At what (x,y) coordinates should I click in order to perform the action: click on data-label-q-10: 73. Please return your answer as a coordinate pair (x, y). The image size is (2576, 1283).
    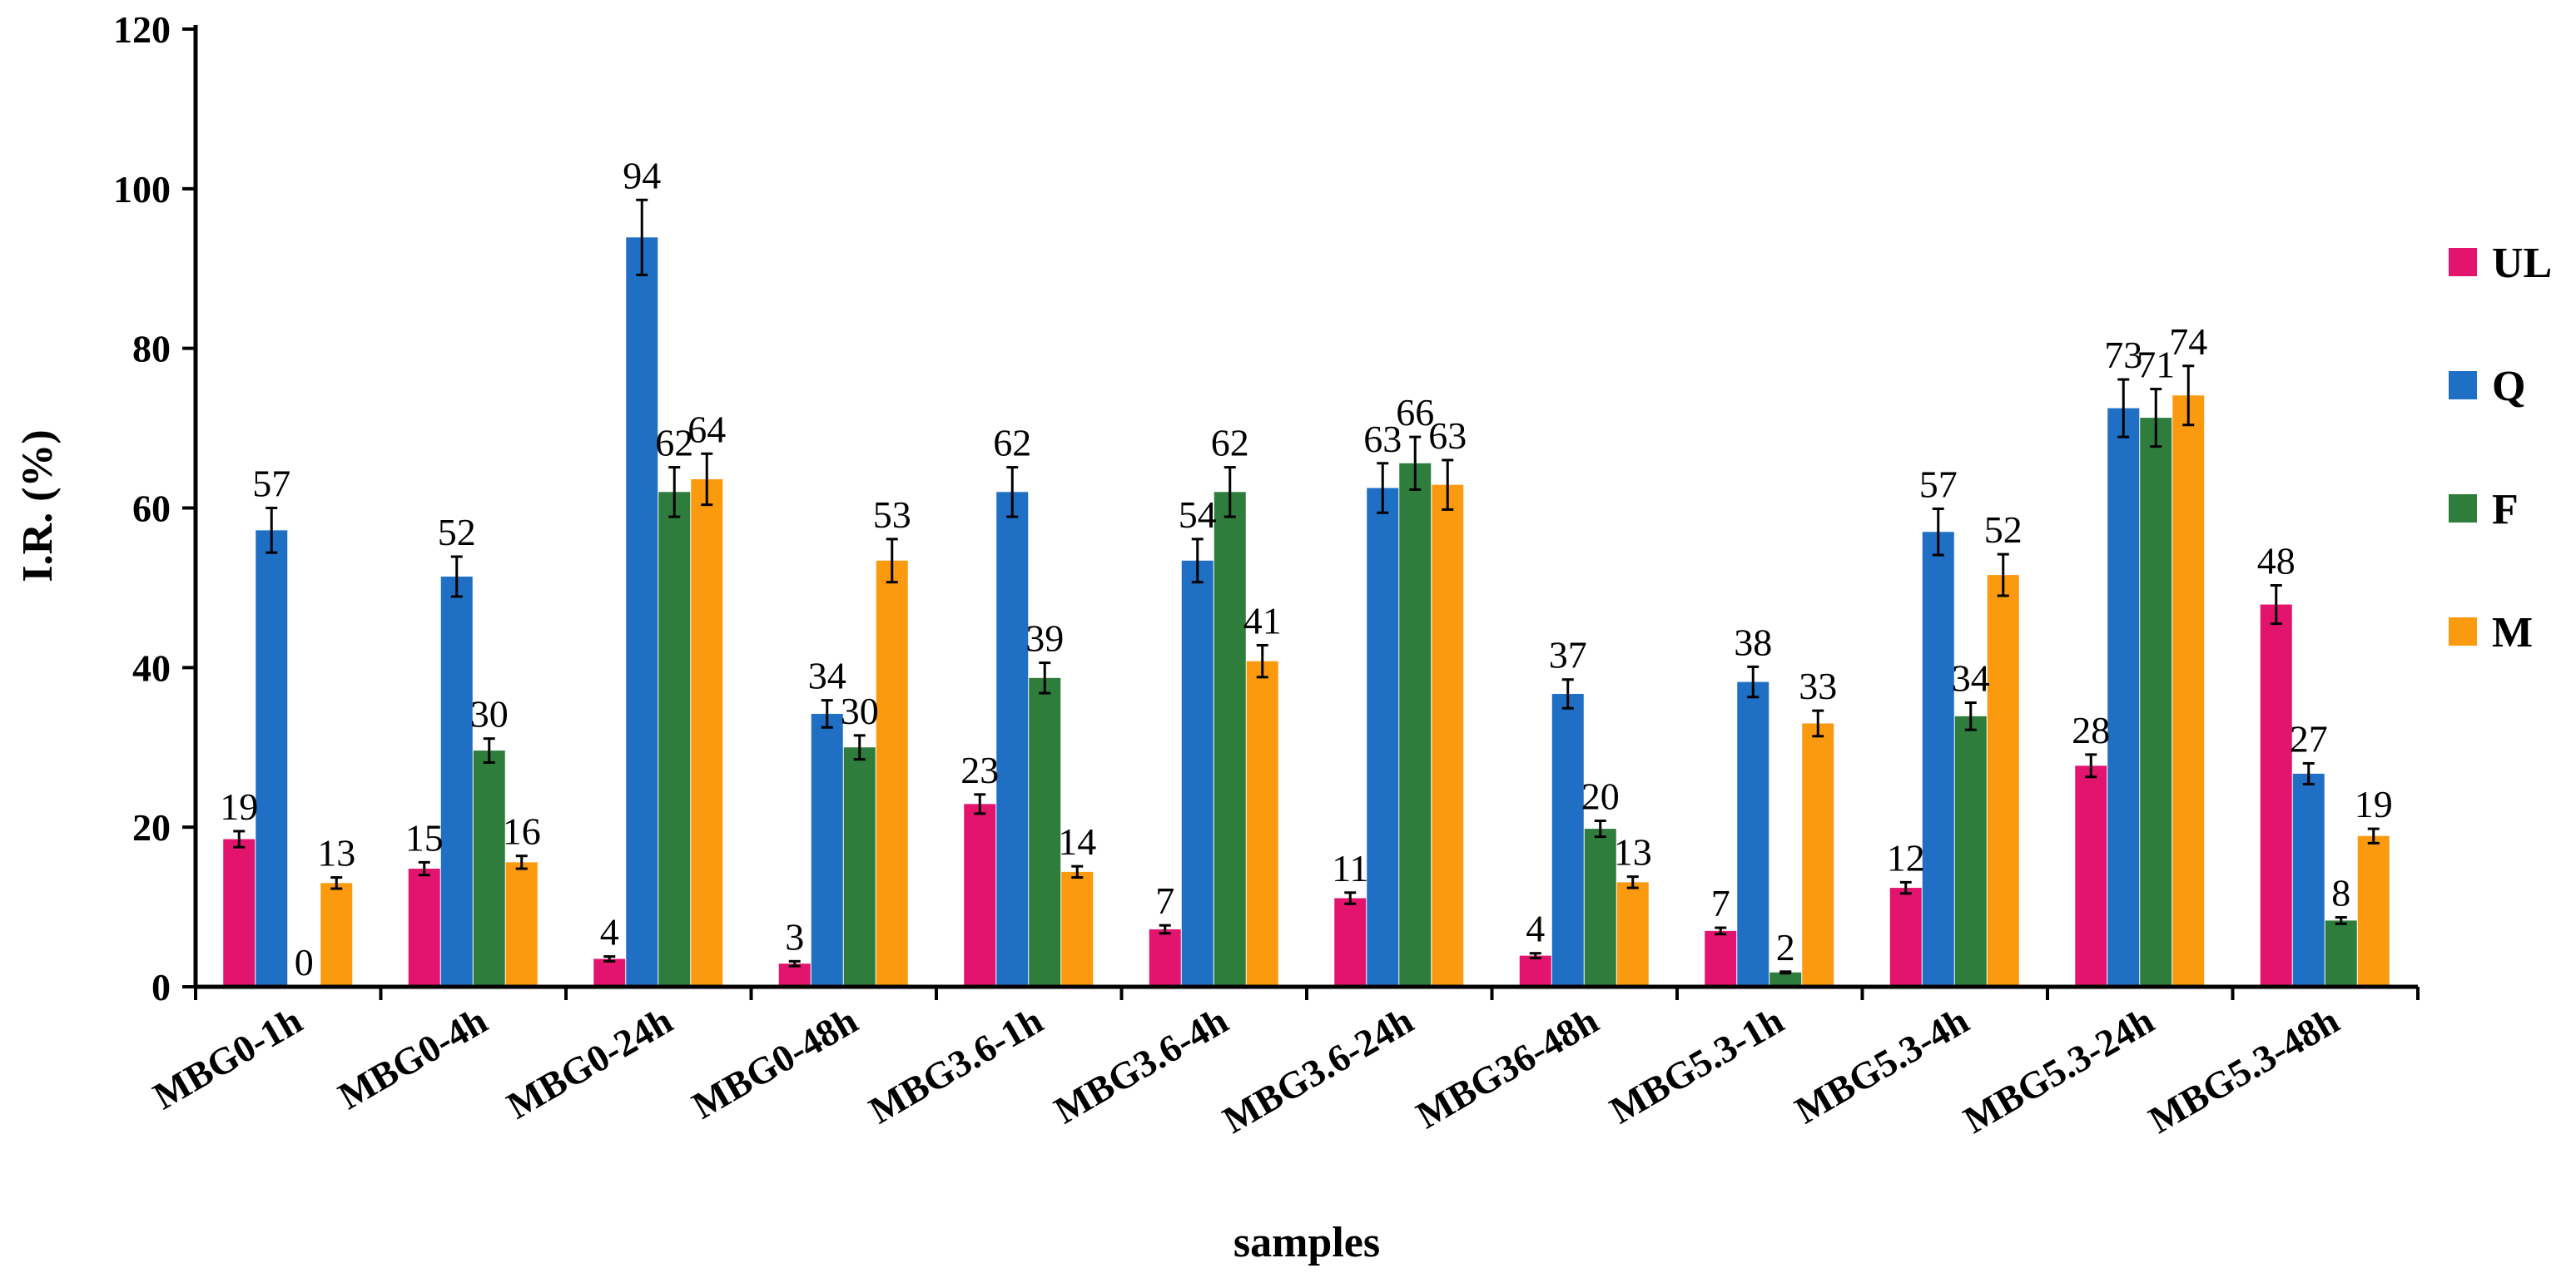
    Looking at the image, I should click on (2123, 355).